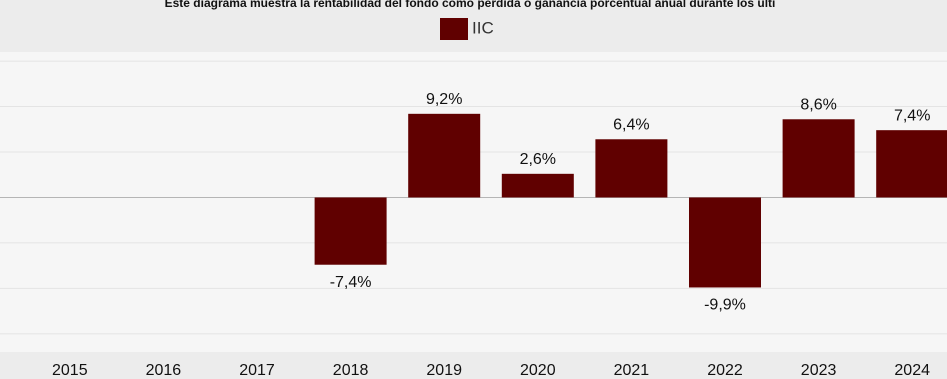  What do you see at coordinates (632, 370) in the screenshot?
I see `x-tick-label: 2021` at bounding box center [632, 370].